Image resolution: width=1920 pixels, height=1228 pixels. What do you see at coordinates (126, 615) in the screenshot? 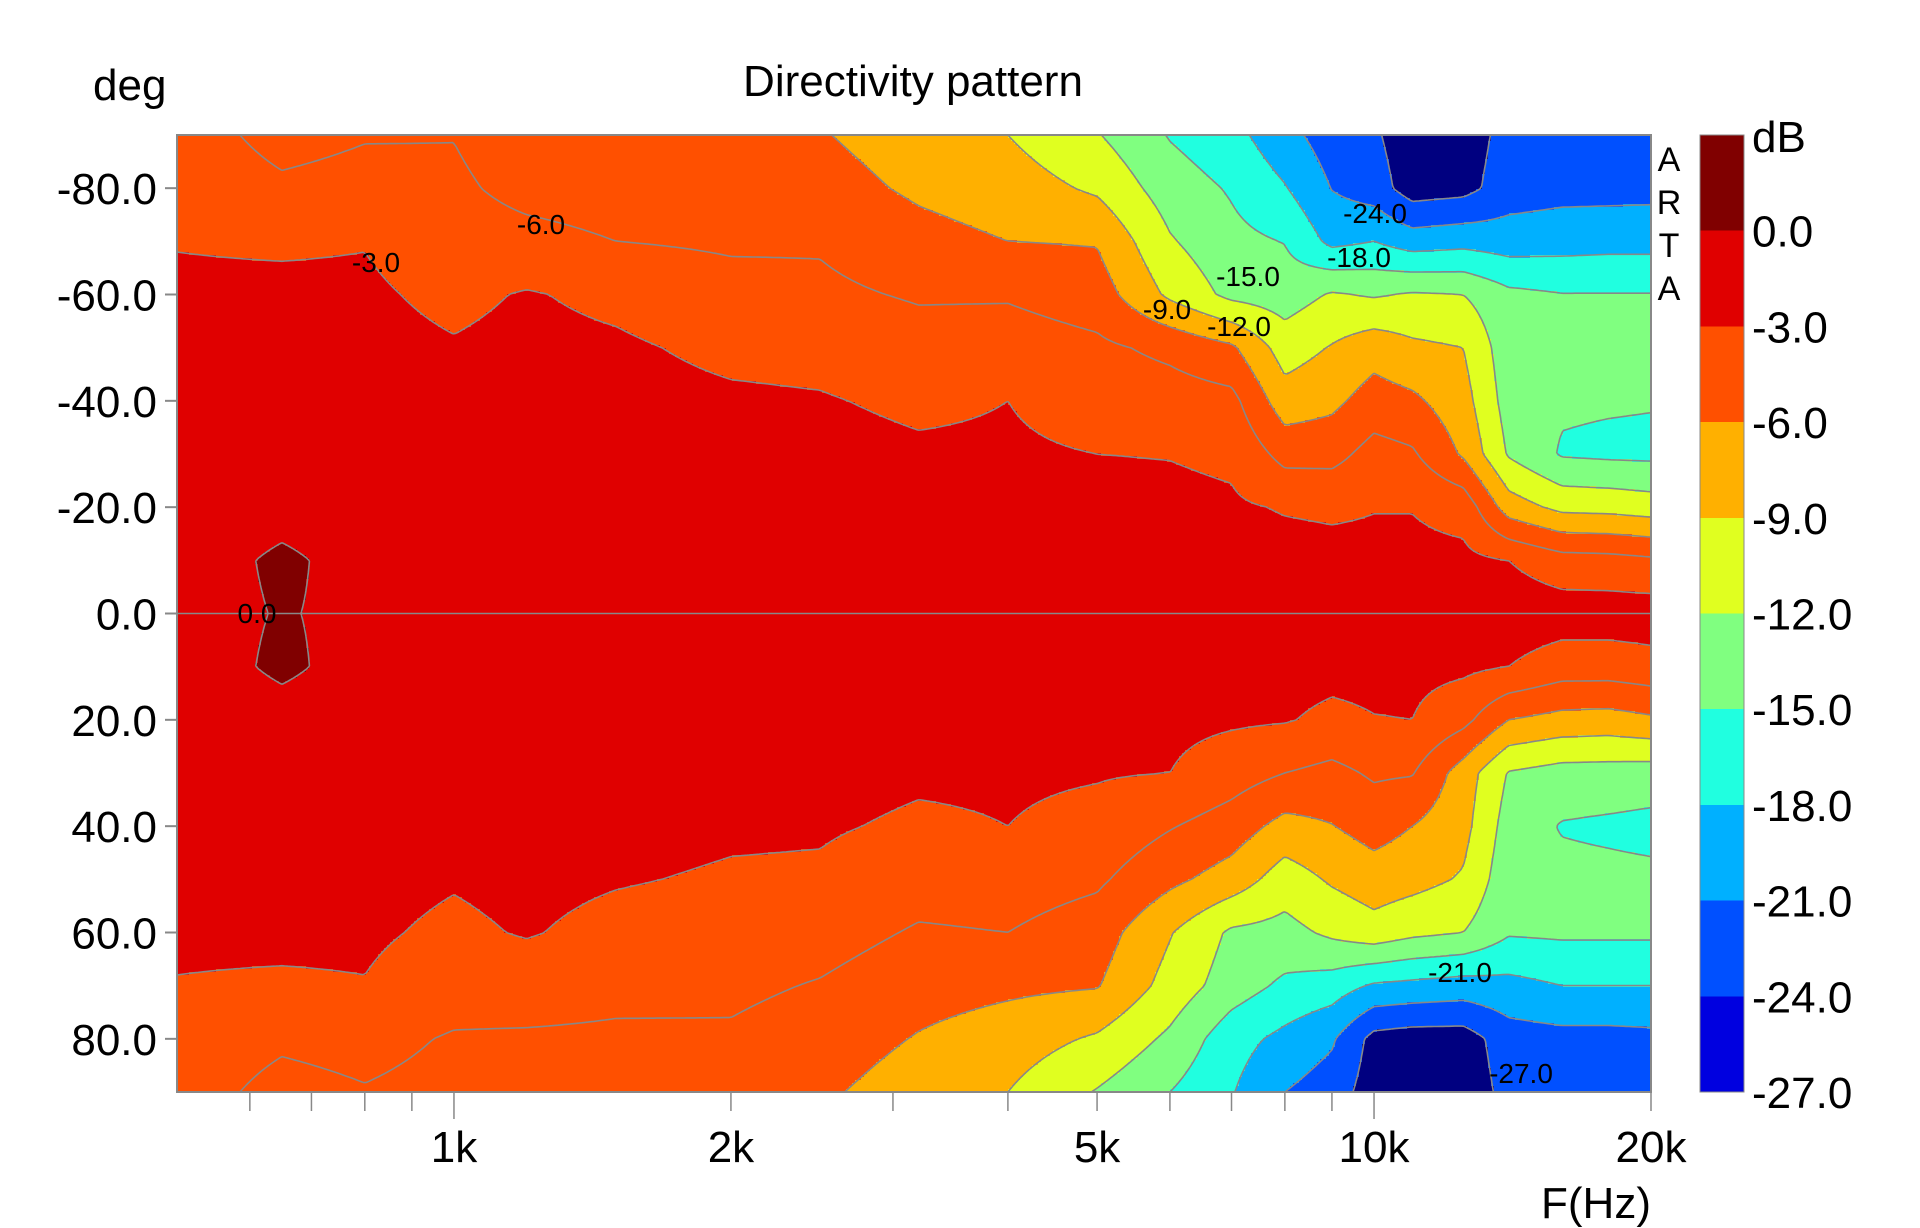
I see `y-tick-label: 0.0` at bounding box center [126, 615].